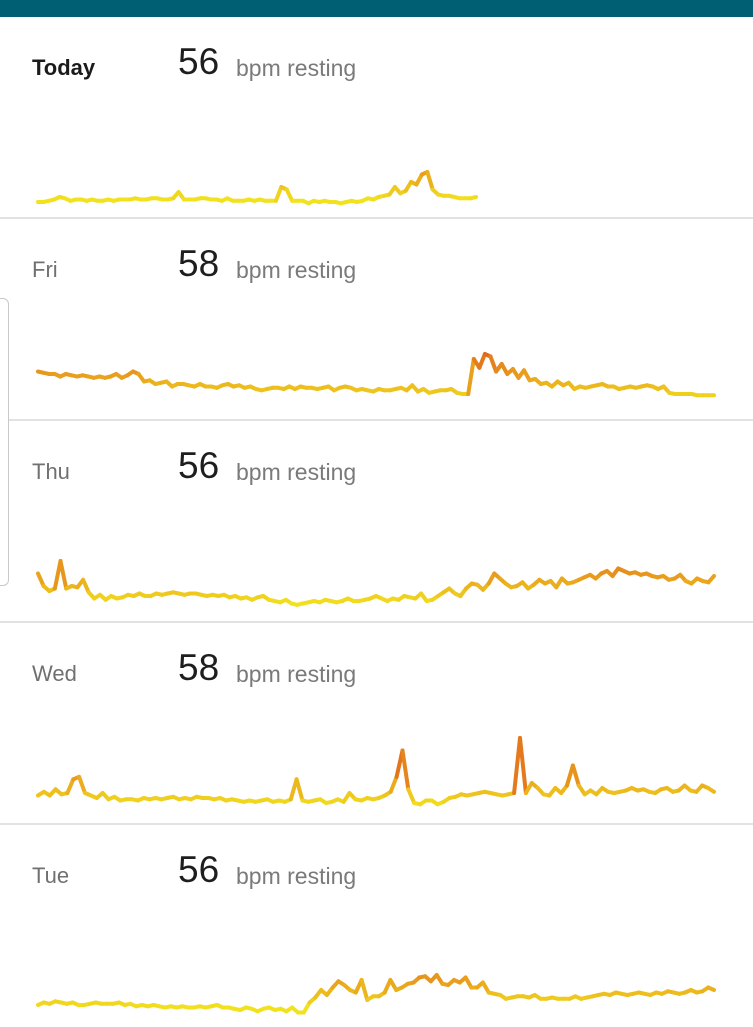  What do you see at coordinates (51, 471) in the screenshot?
I see `day-label: Thu` at bounding box center [51, 471].